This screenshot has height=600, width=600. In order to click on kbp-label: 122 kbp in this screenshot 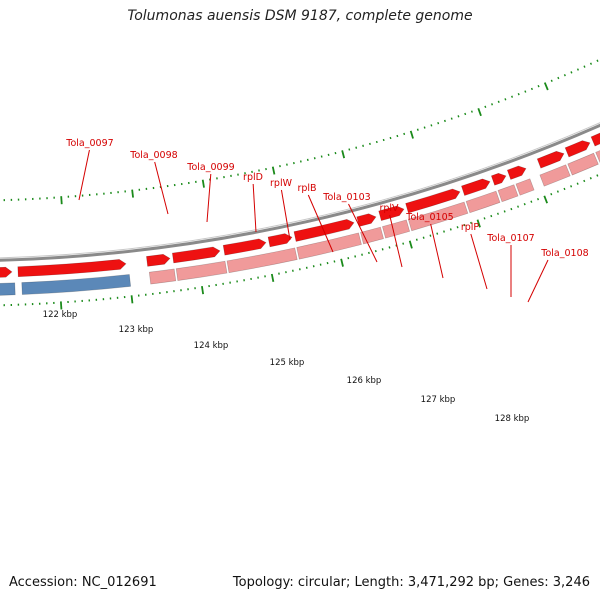, I will do `click(60, 315)`.